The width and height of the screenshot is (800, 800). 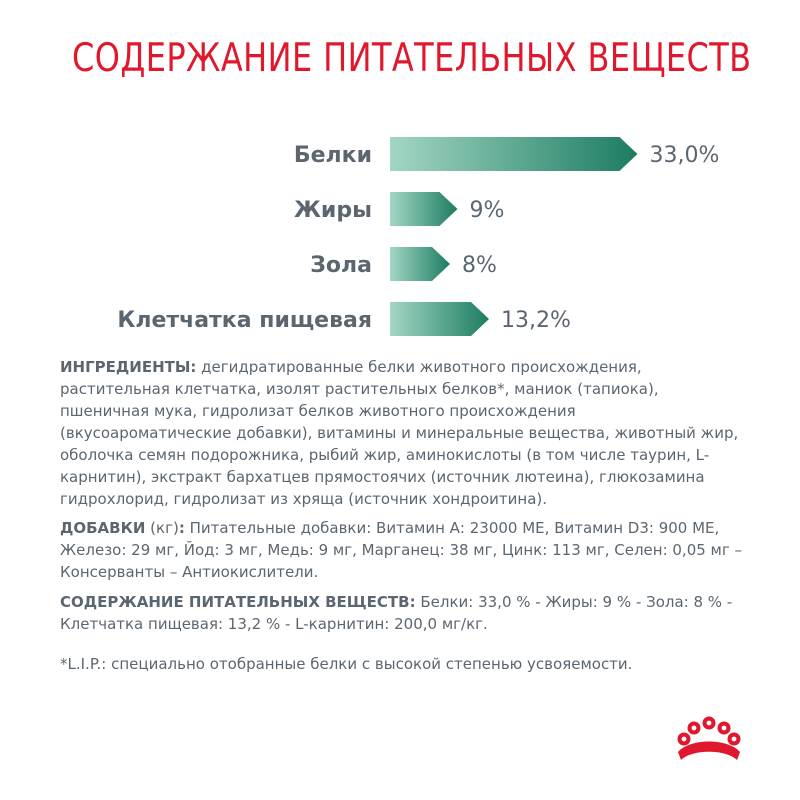 What do you see at coordinates (709, 738) in the screenshot?
I see `royal-canin-crown-icon` at bounding box center [709, 738].